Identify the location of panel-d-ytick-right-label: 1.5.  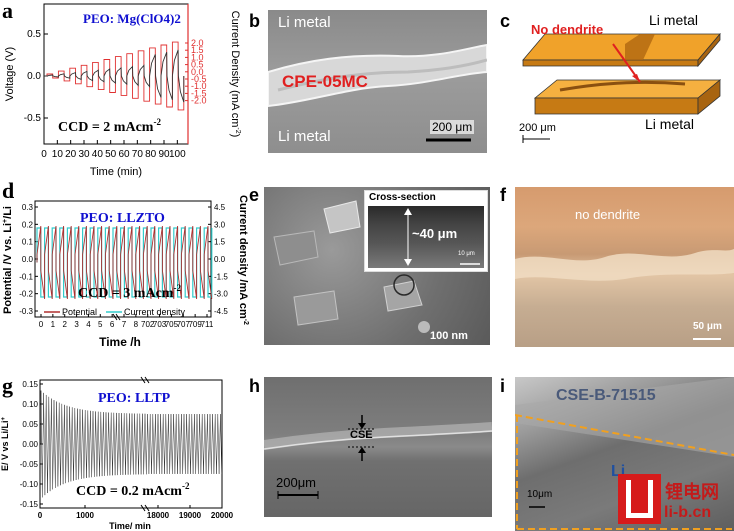
(220, 242).